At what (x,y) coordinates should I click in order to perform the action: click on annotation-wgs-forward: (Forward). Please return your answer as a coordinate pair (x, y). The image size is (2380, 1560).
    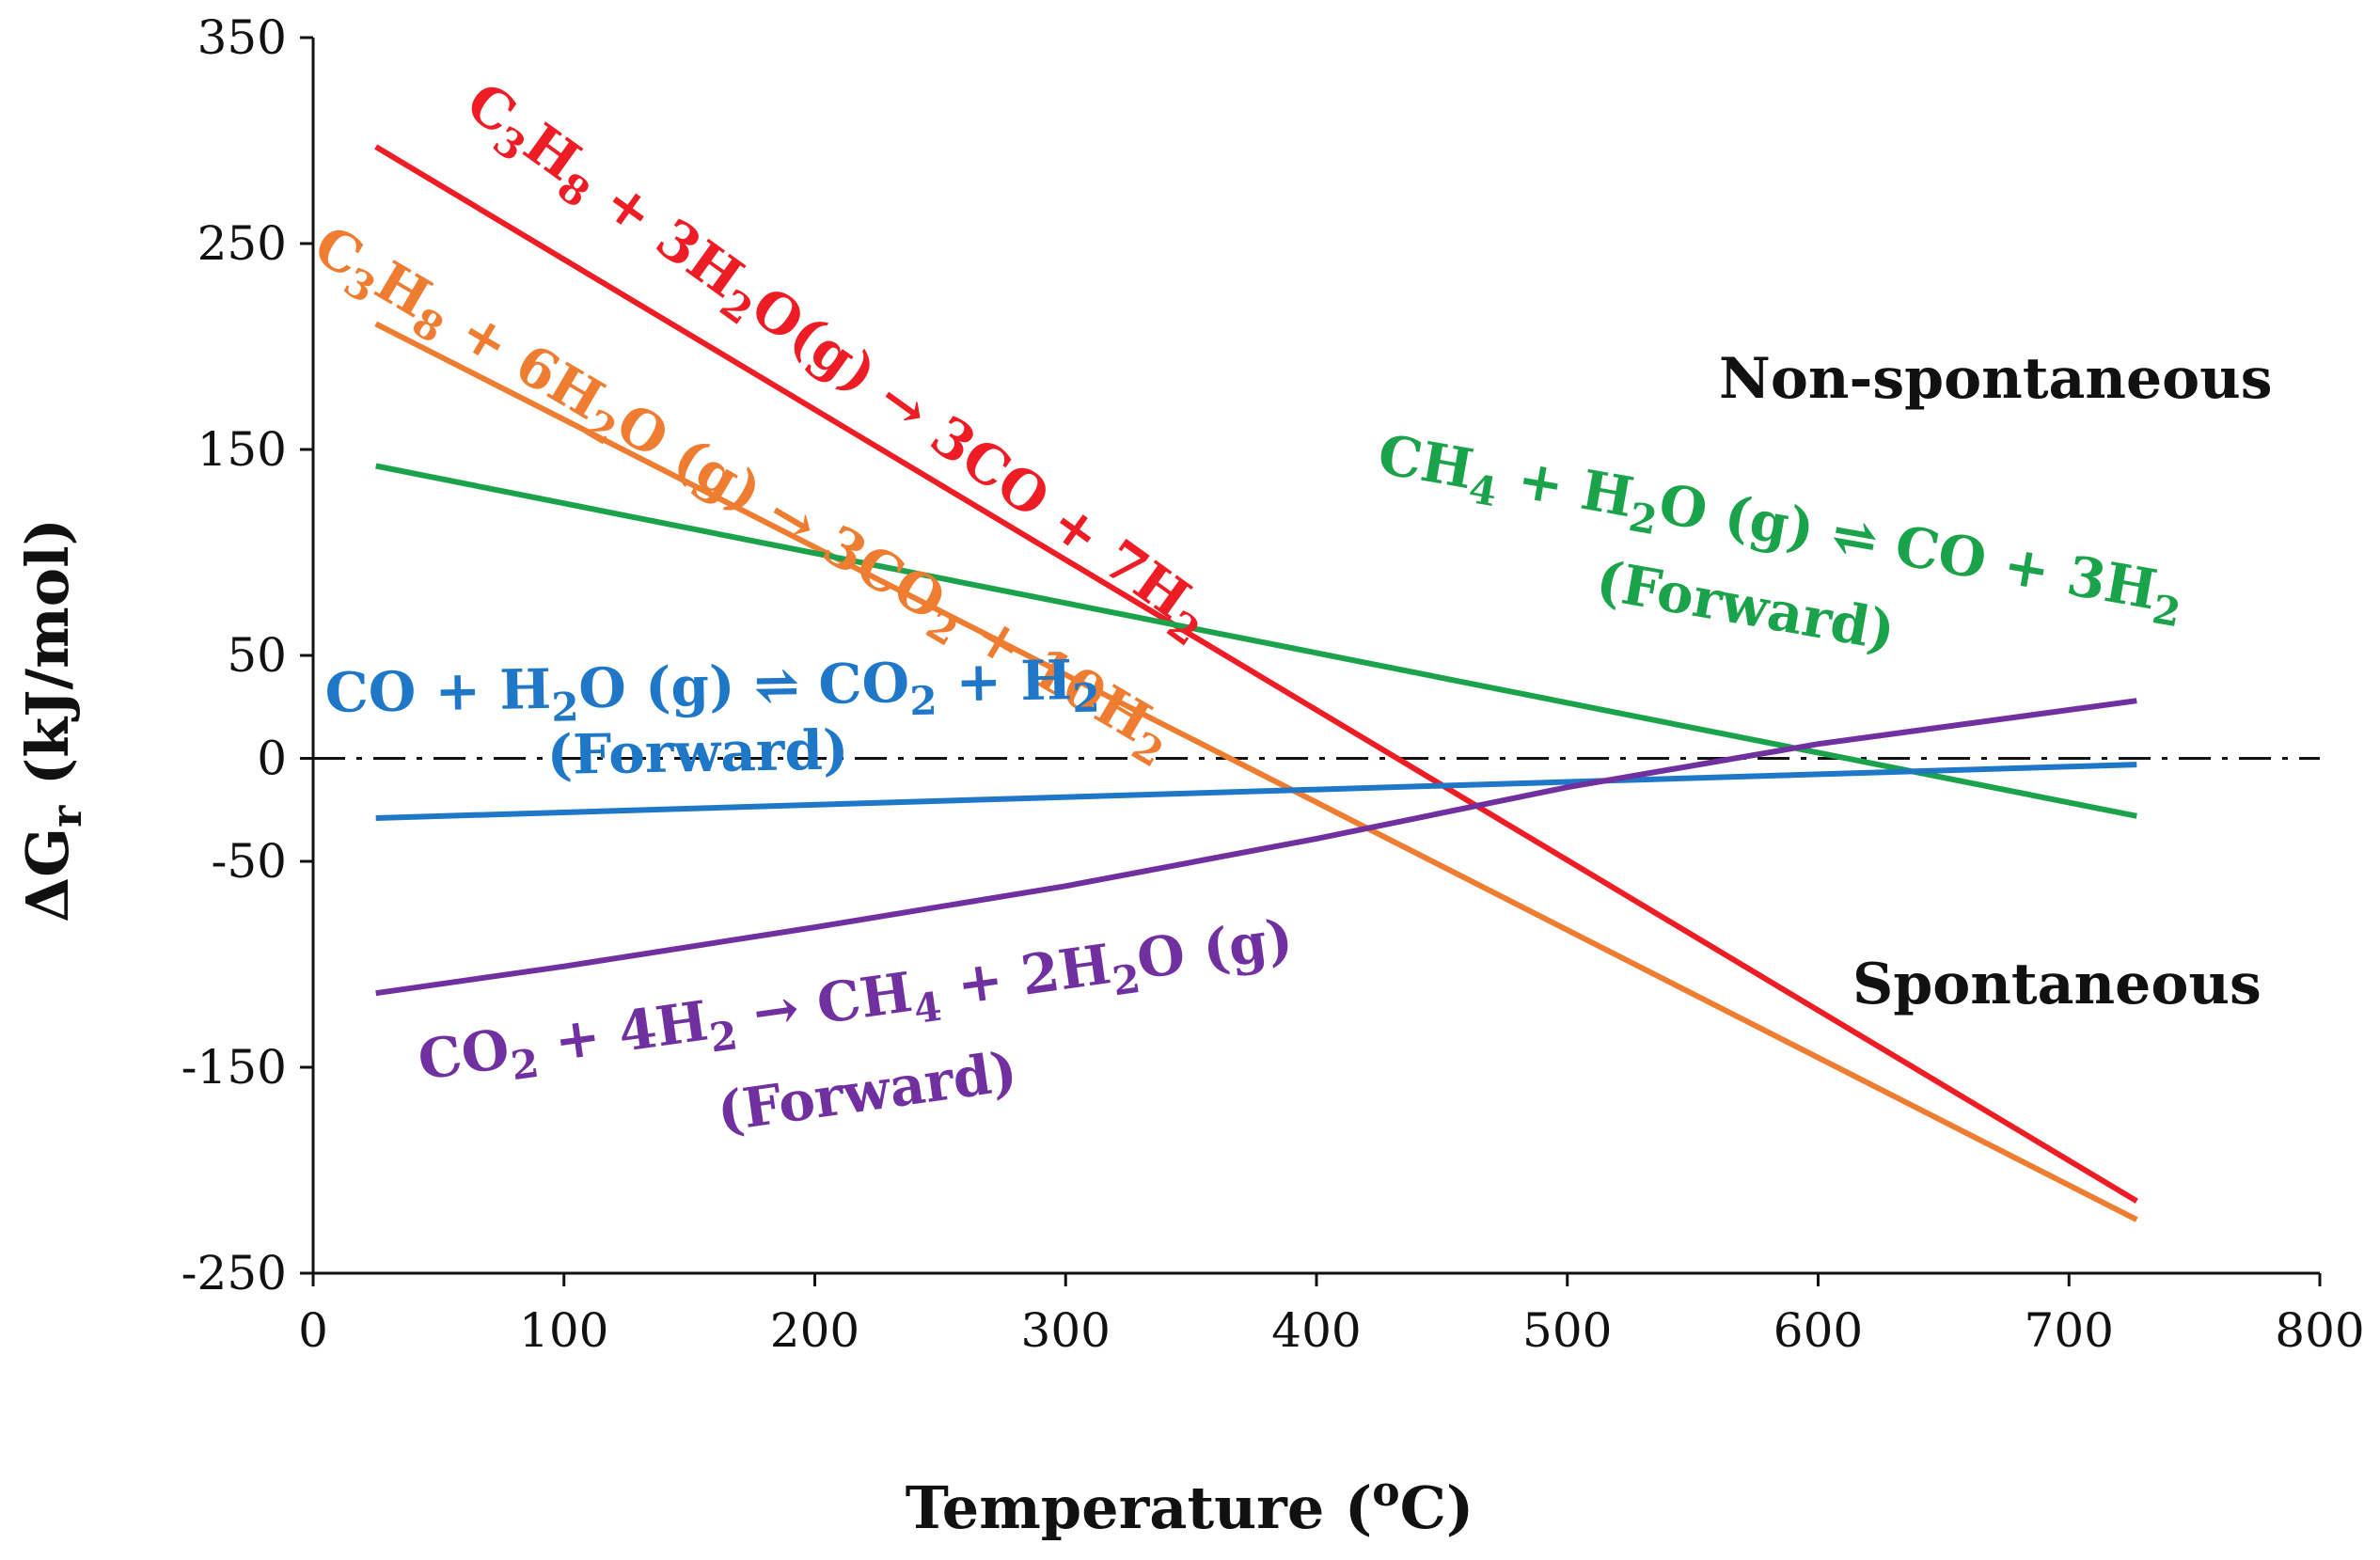
    Looking at the image, I should click on (697, 752).